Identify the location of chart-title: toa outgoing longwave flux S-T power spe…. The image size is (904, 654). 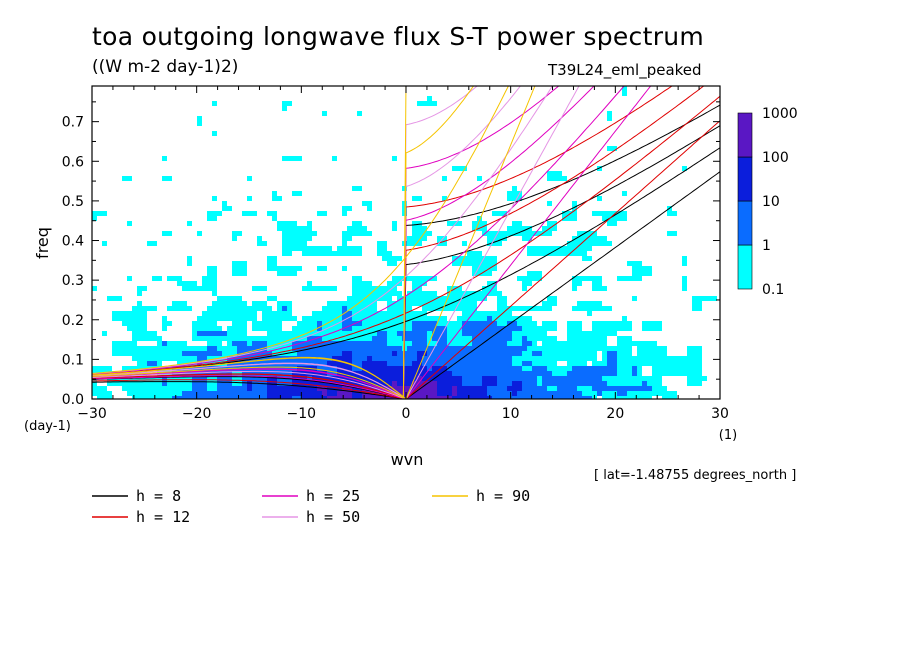
(398, 36).